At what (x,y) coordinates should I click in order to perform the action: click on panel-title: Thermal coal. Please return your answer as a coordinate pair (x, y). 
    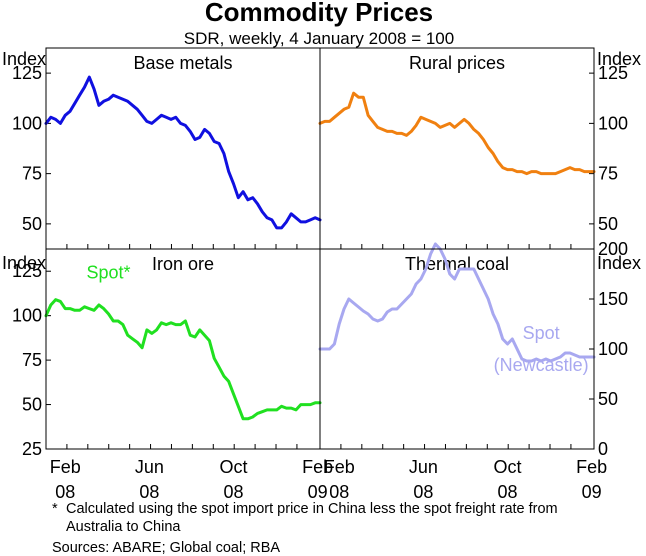
    Looking at the image, I should click on (457, 264).